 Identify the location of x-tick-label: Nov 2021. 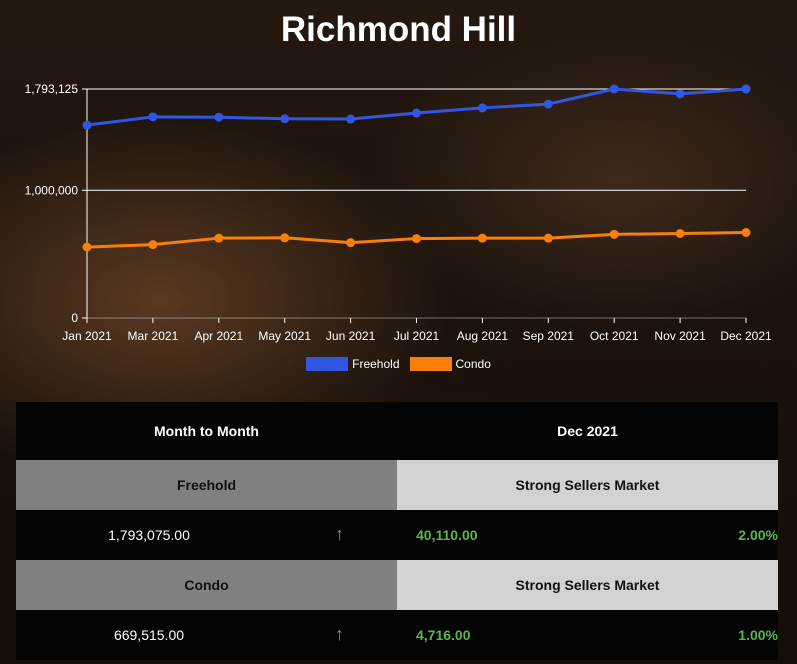
(680, 336).